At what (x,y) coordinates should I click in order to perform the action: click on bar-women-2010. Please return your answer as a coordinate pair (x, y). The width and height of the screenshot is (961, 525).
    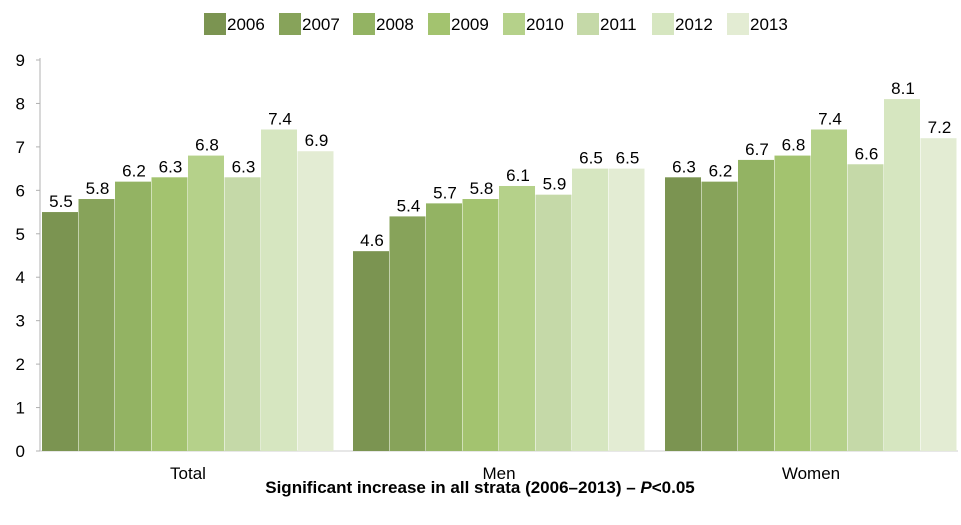
    Looking at the image, I should click on (829, 290).